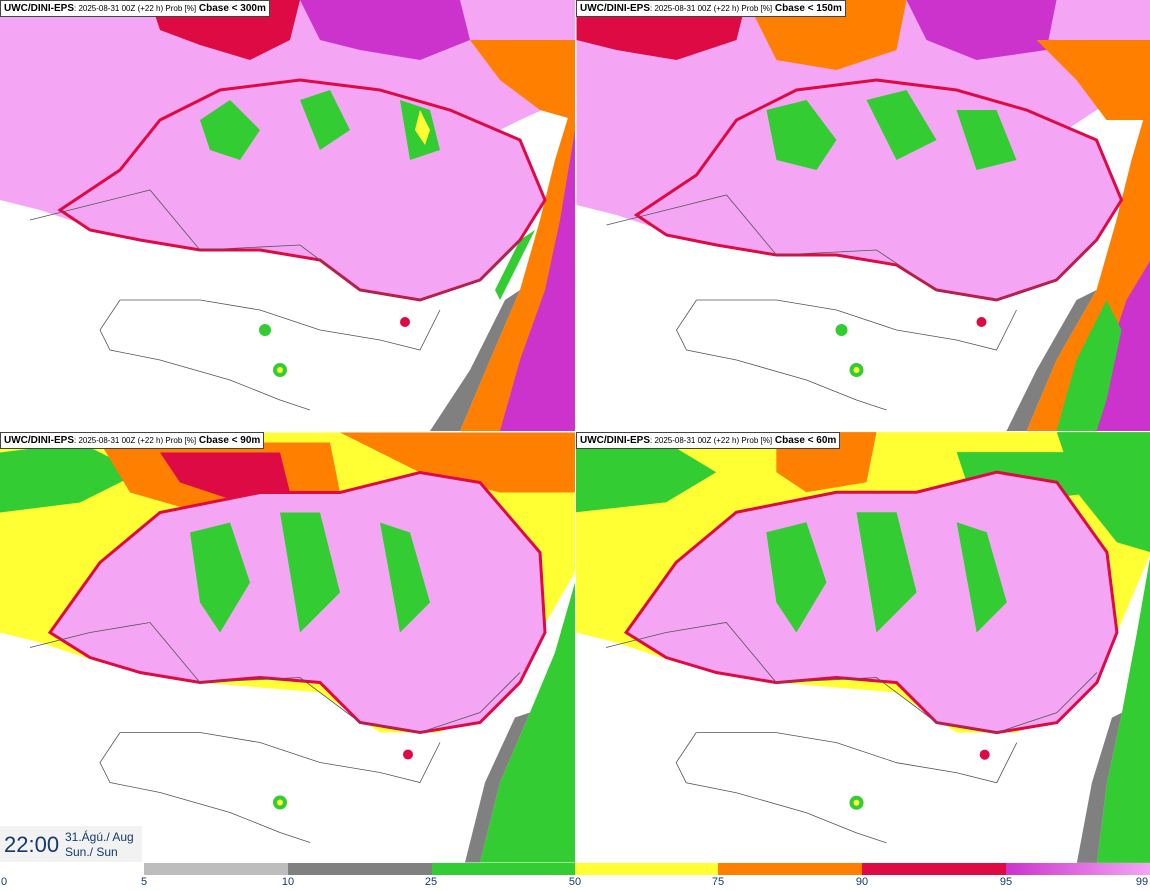 This screenshot has width=1150, height=891. I want to click on parameter-label: Cbase < 60m, so click(805, 440).